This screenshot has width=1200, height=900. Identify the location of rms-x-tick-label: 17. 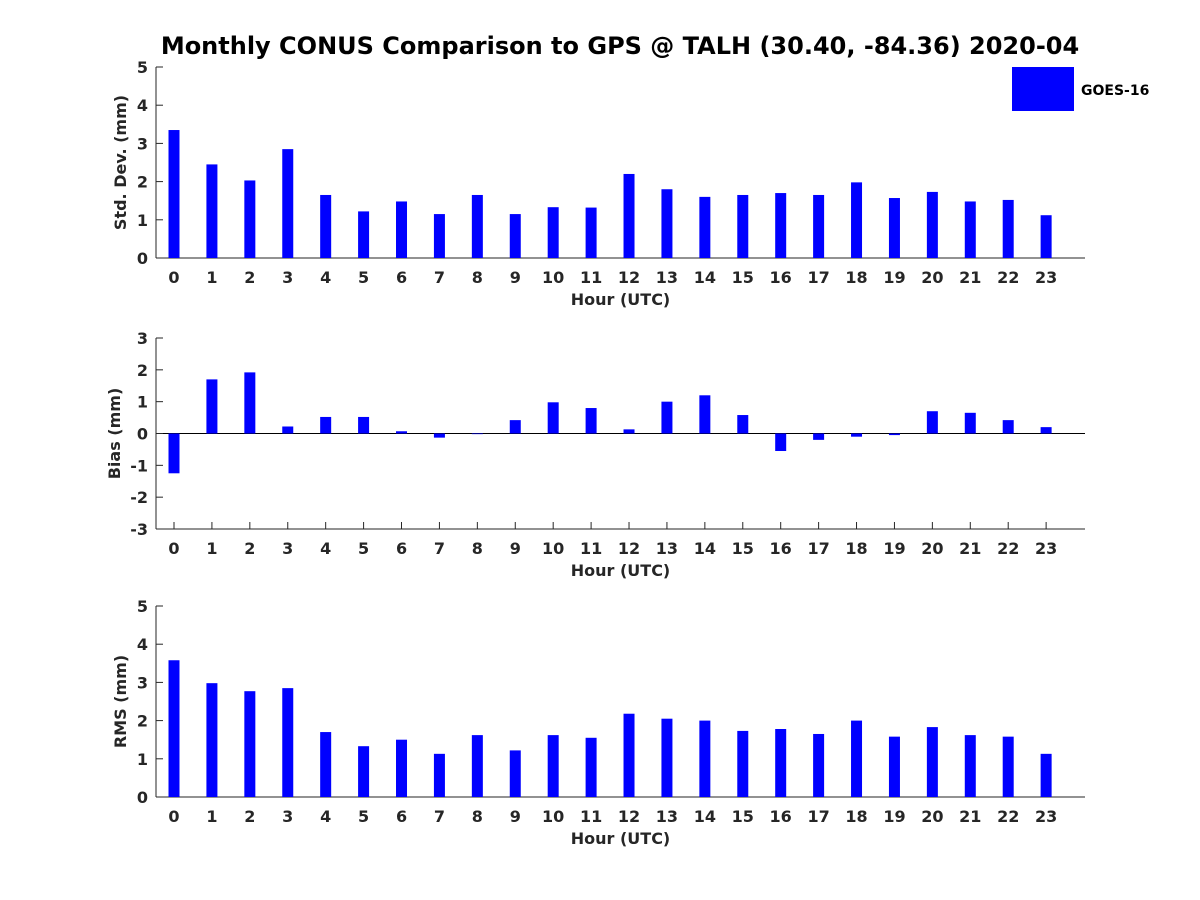
(818, 816).